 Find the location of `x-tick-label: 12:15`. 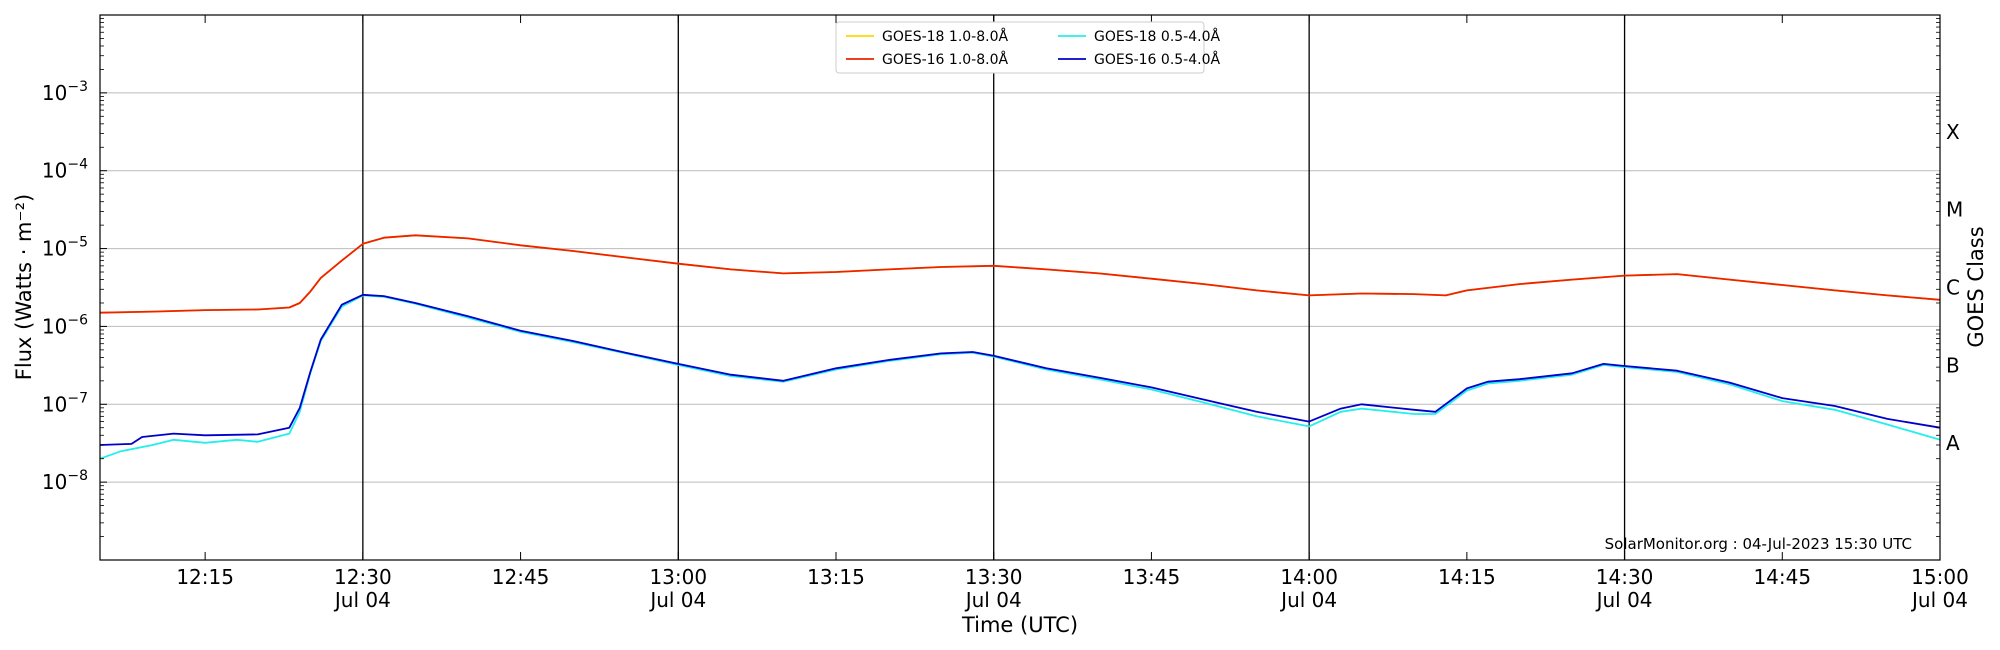

x-tick-label: 12:15 is located at coordinates (205, 577).